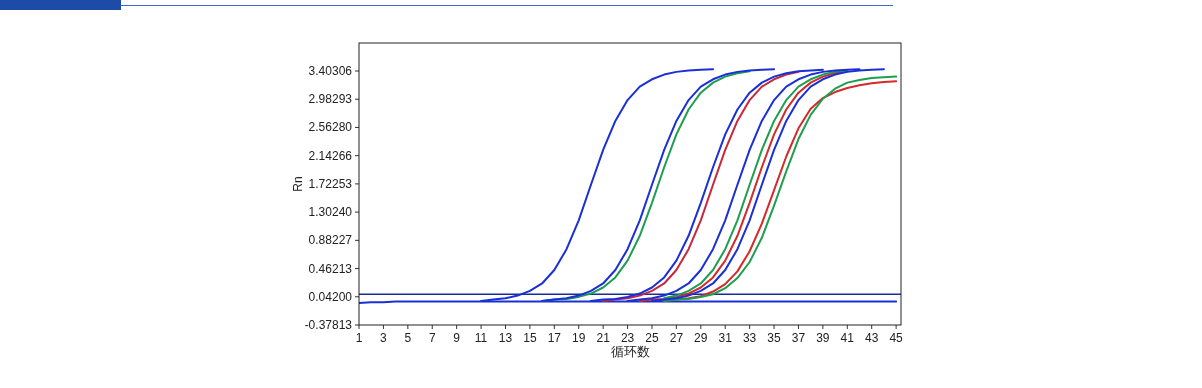 The height and width of the screenshot is (388, 1202). I want to click on x-tick-label: 39, so click(823, 338).